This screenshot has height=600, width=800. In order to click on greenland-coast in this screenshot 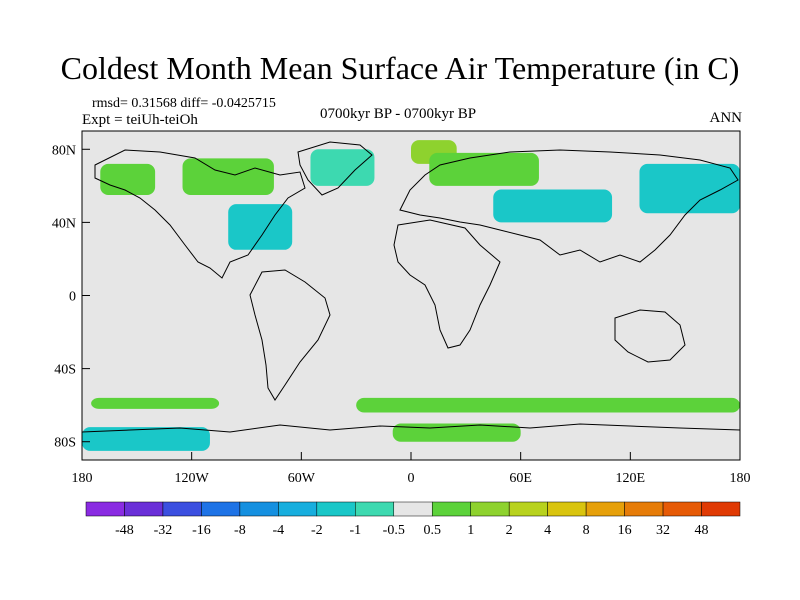, I will do `click(335, 168)`.